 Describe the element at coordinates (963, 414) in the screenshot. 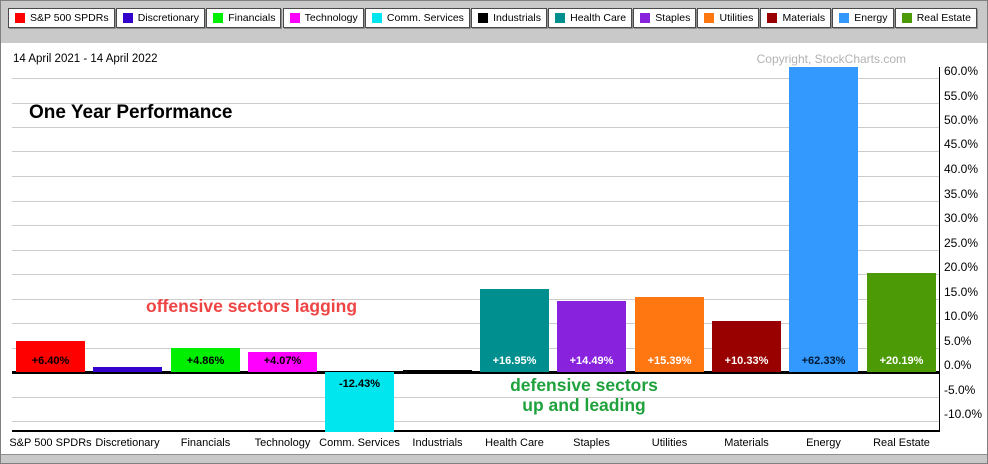

I see `y-tick-label: -10.0%` at that location.